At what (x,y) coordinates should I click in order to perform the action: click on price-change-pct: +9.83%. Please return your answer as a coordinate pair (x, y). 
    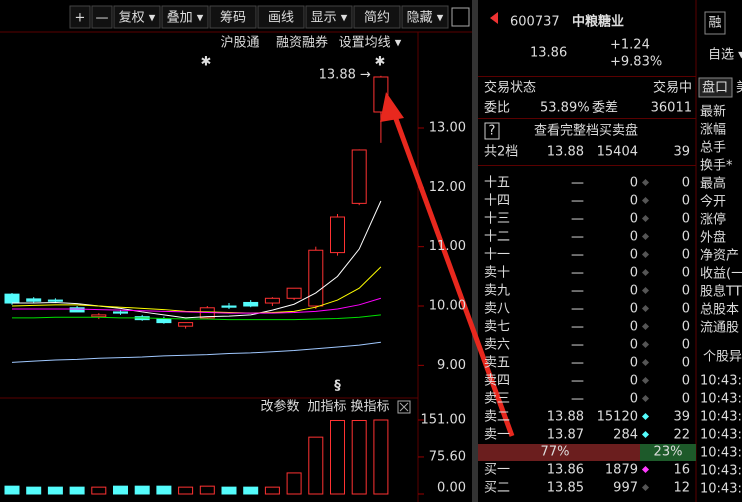
    Looking at the image, I should click on (636, 62).